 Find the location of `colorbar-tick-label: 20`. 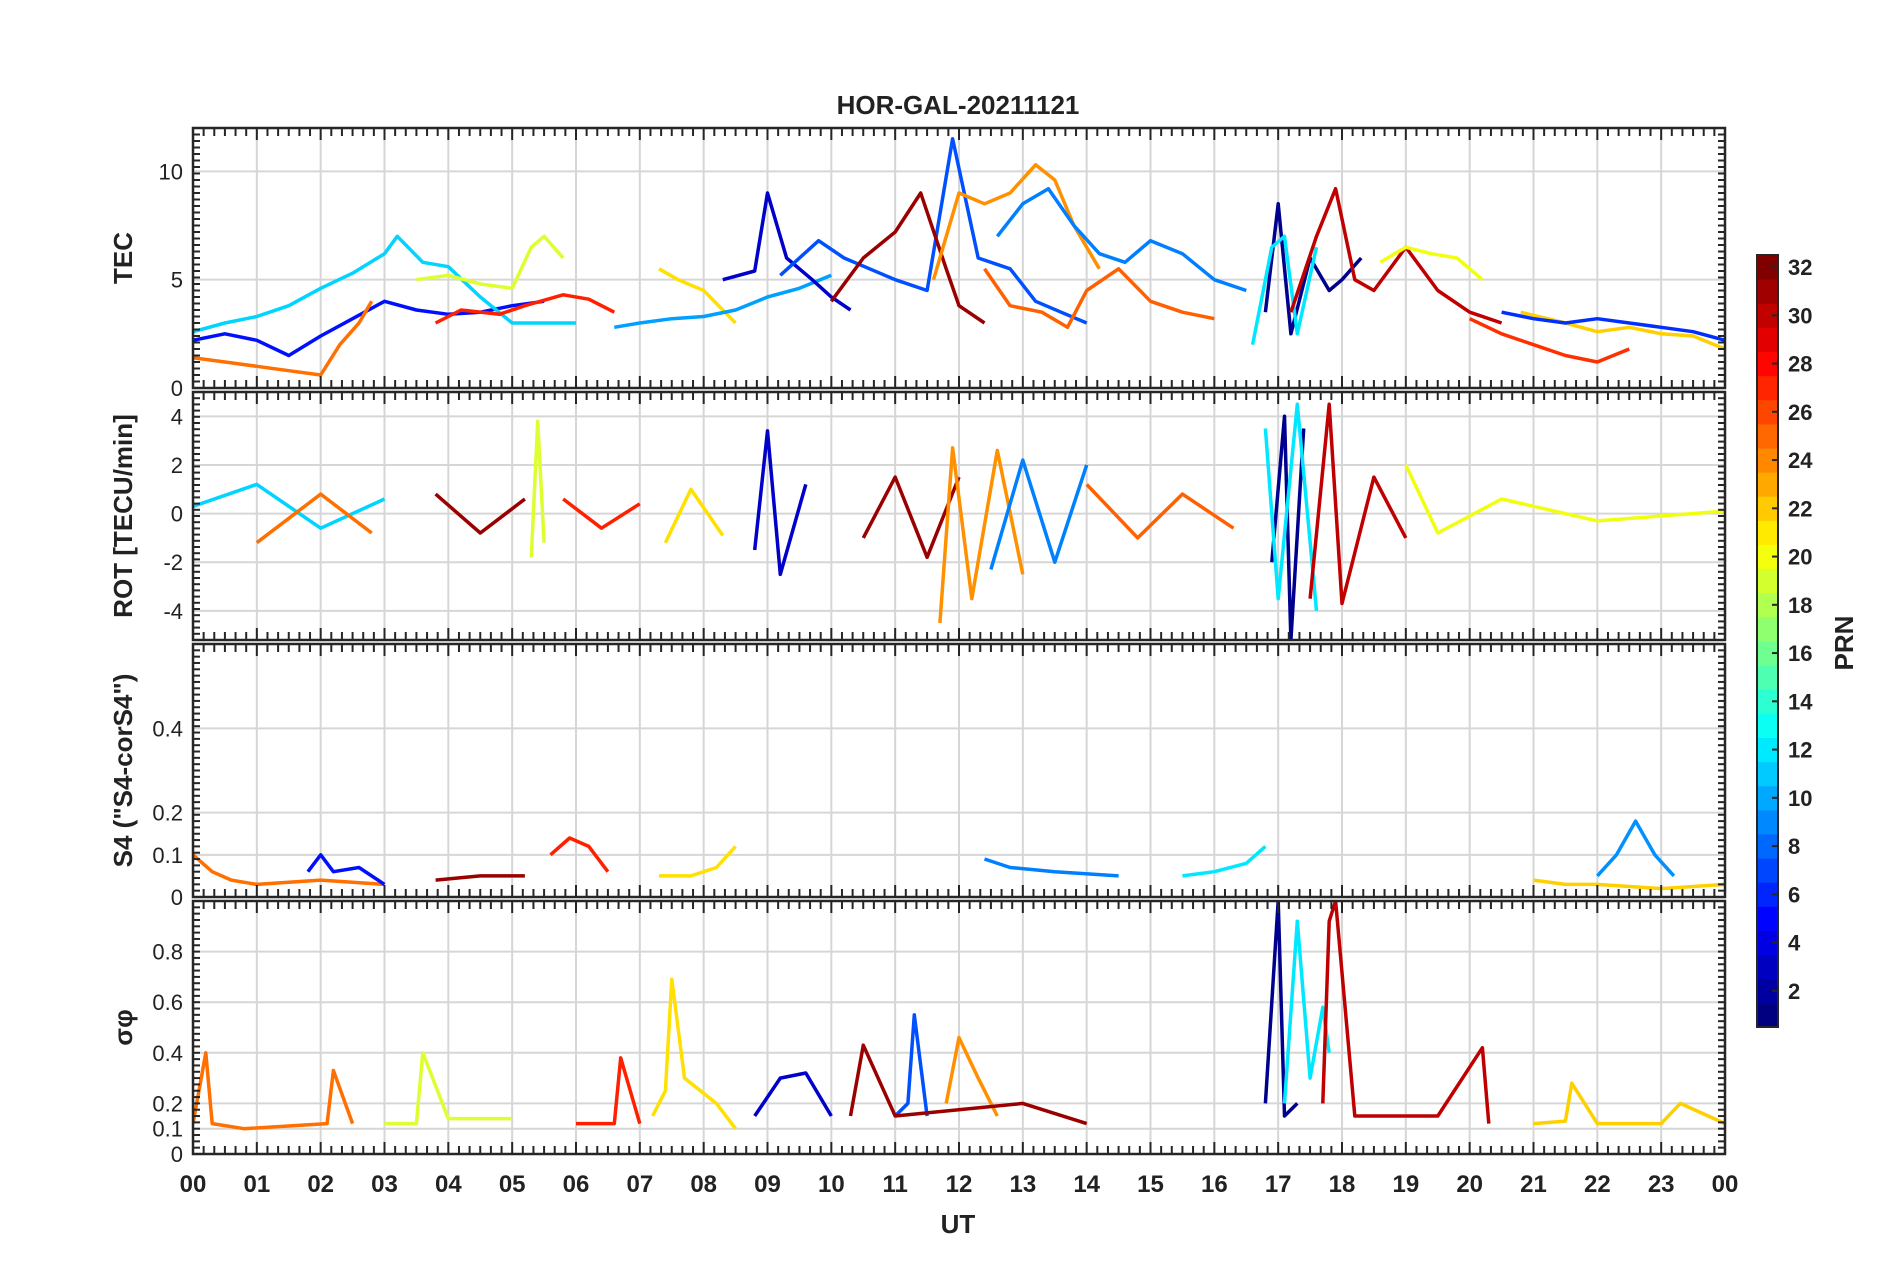

colorbar-tick-label: 20 is located at coordinates (1800, 557).